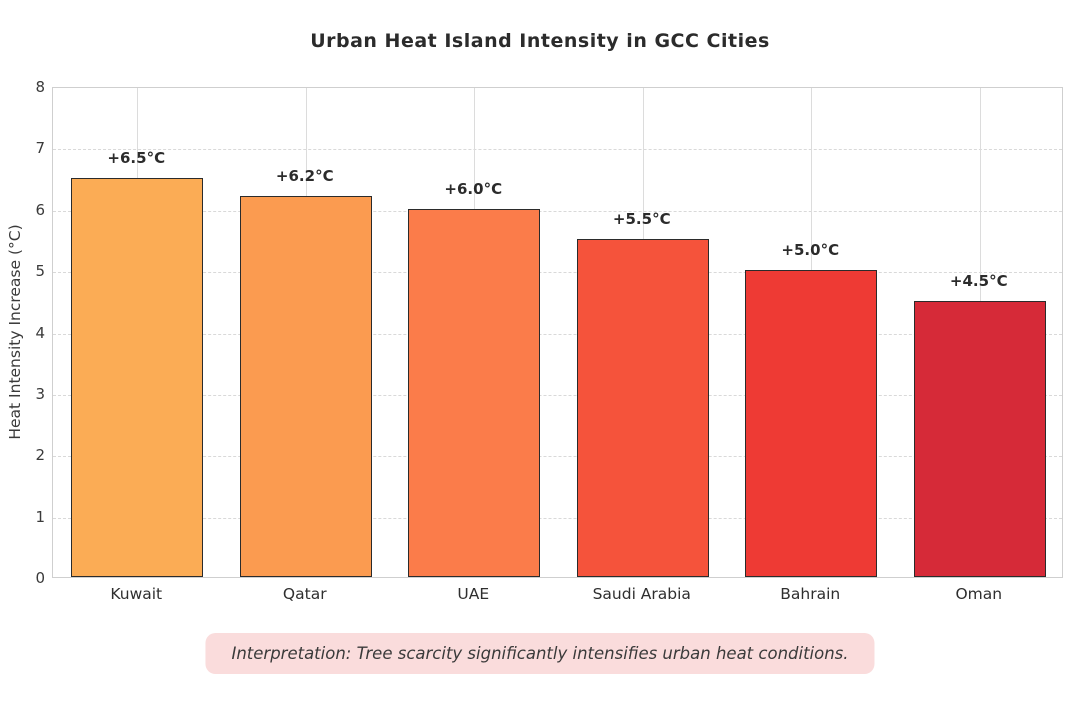 Image resolution: width=1080 pixels, height=706 pixels. Describe the element at coordinates (40, 516) in the screenshot. I see `y-tick-label: 1` at that location.